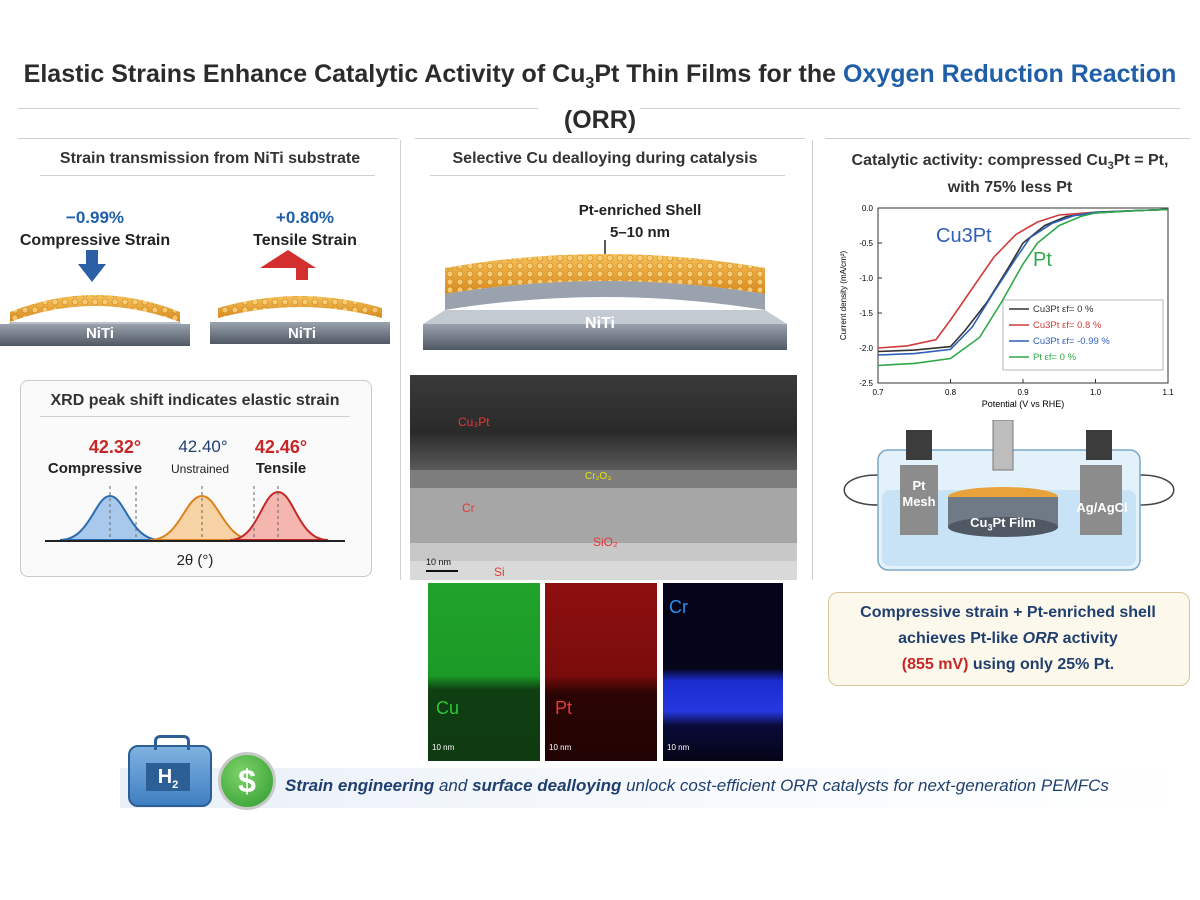  What do you see at coordinates (600, 323) in the screenshot?
I see `middle-substrate-label: NiTi` at bounding box center [600, 323].